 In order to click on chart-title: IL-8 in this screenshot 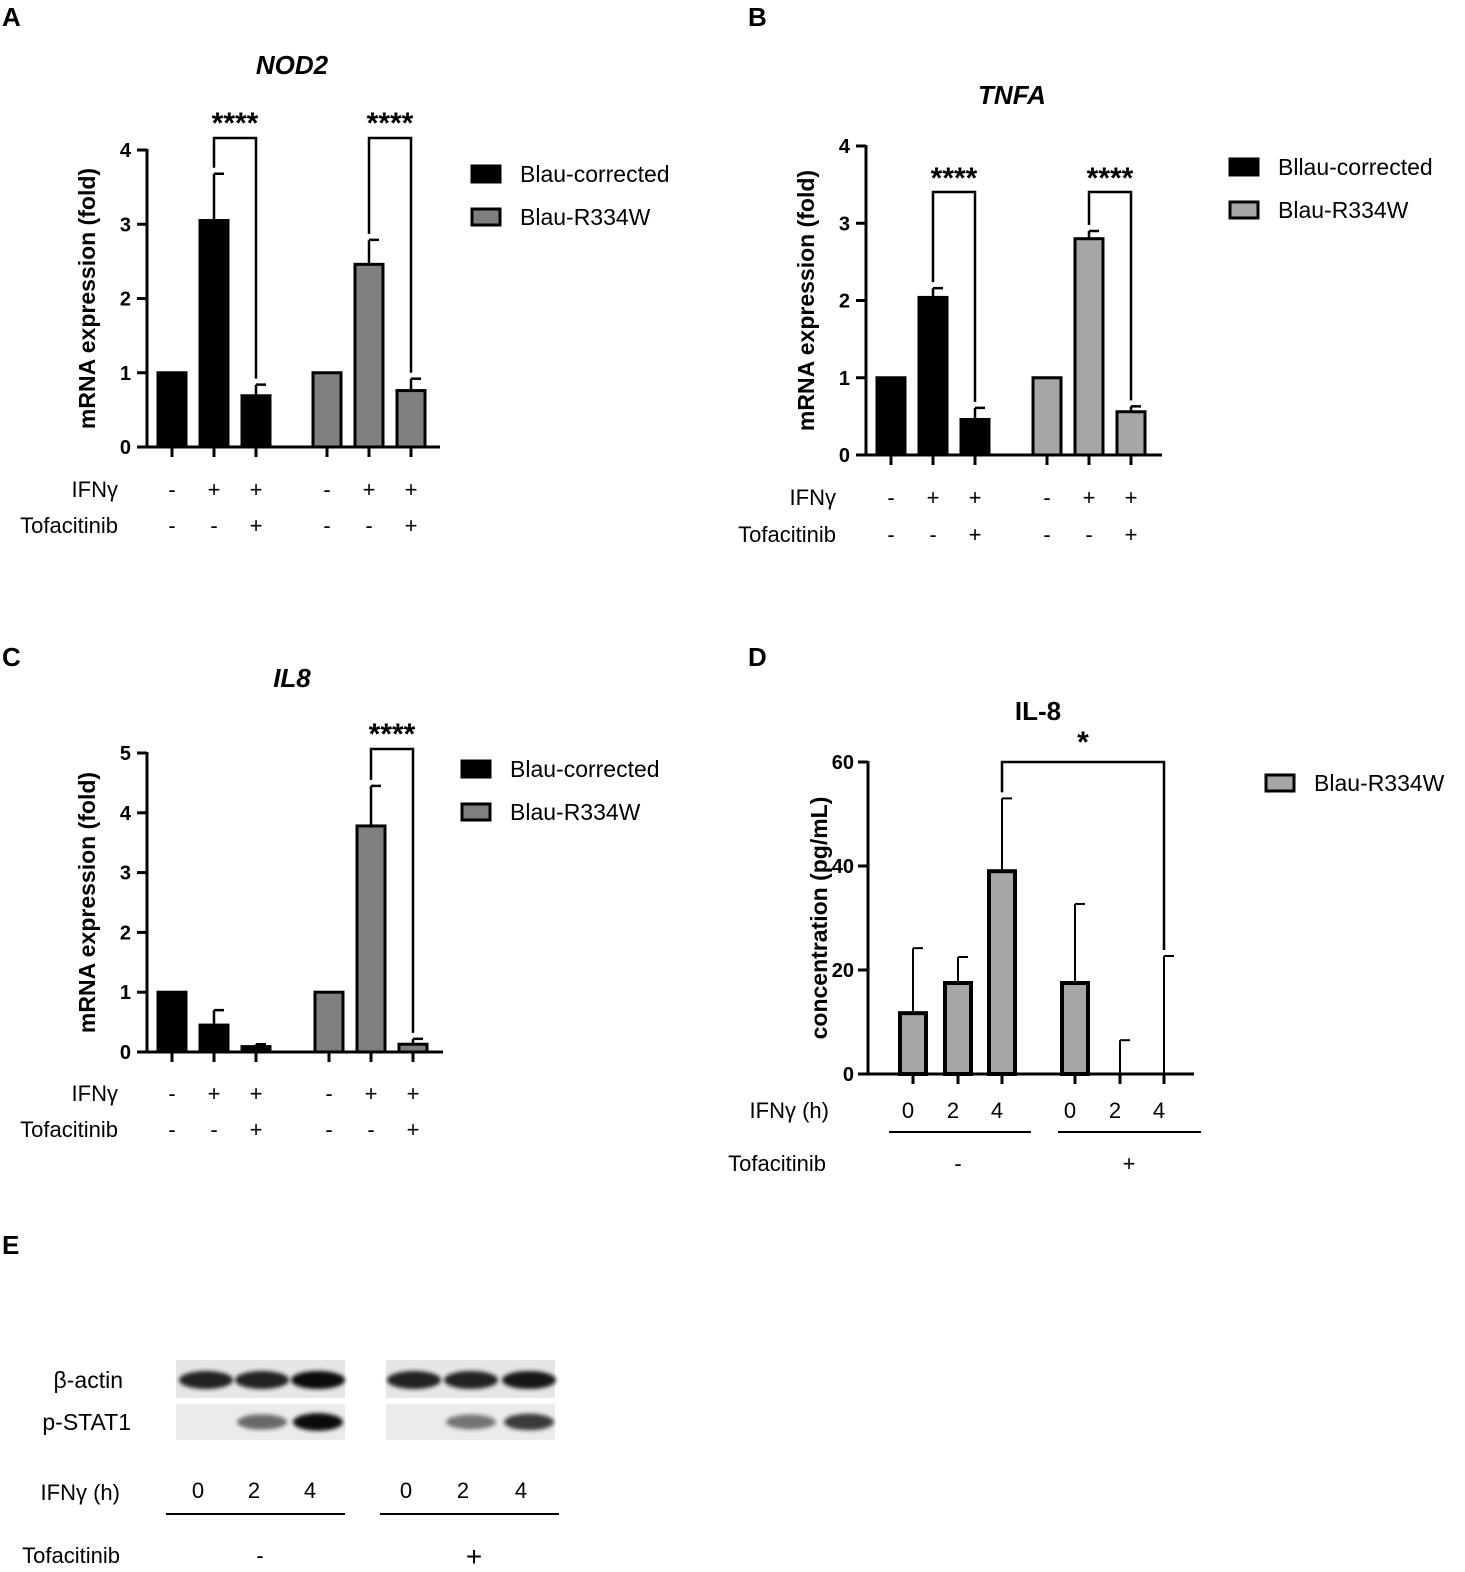, I will do `click(1038, 711)`.